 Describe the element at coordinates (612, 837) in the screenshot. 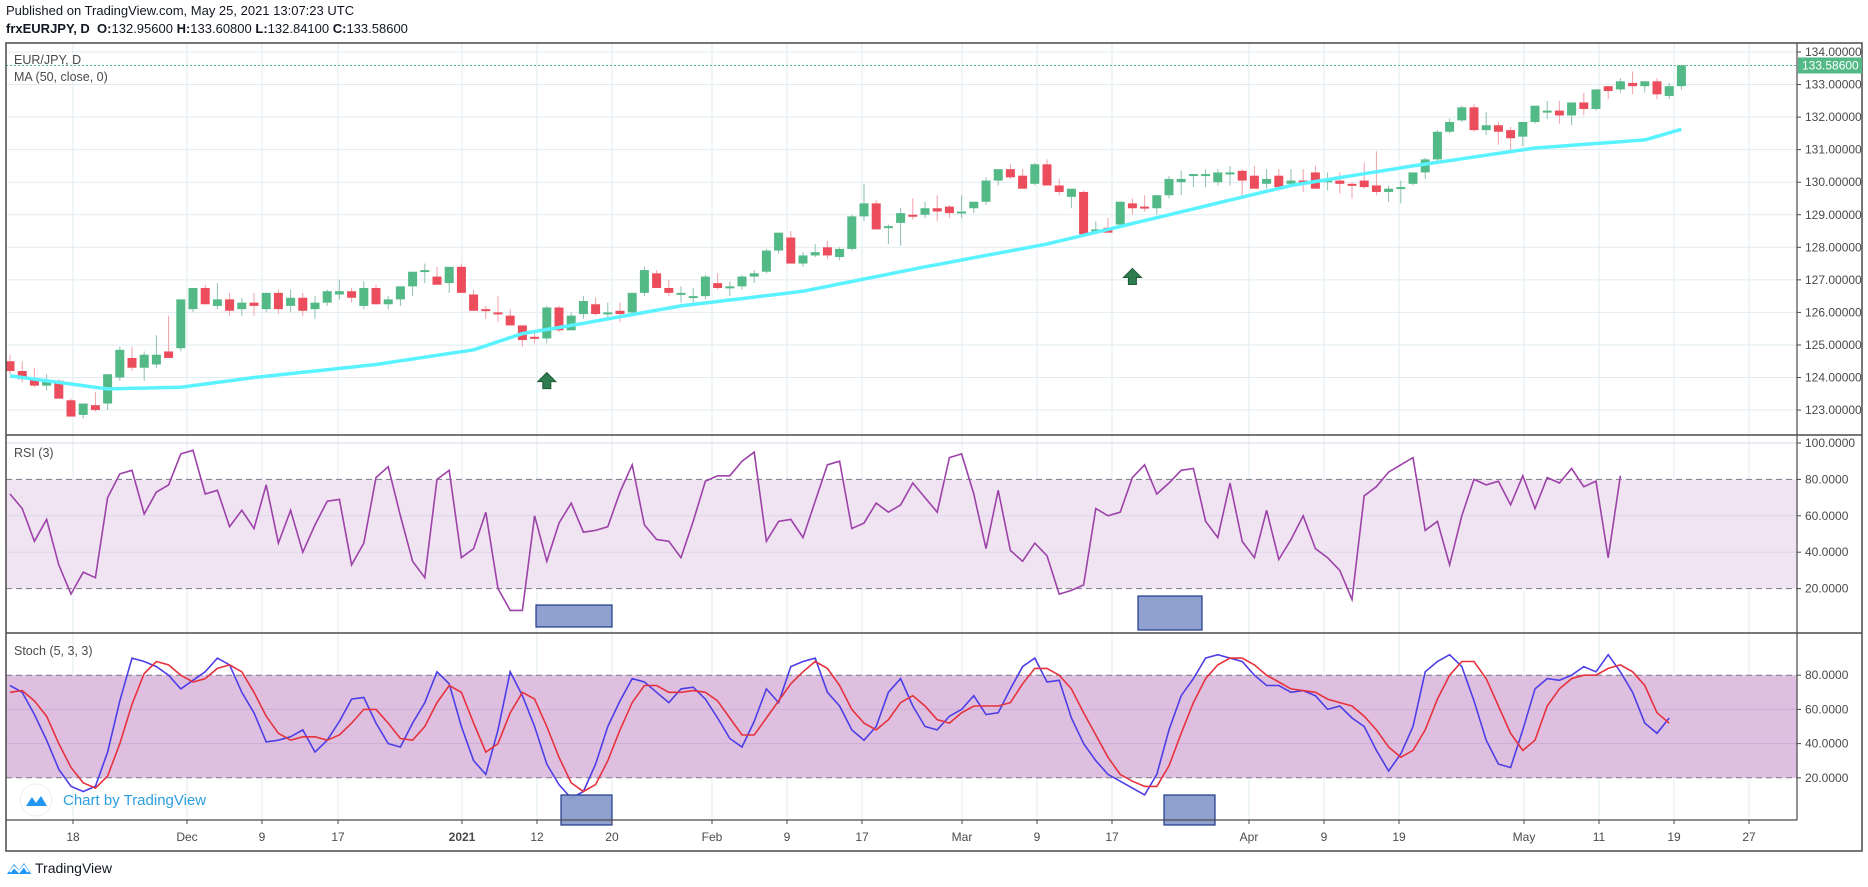

I see `time-axis-label: 20` at that location.